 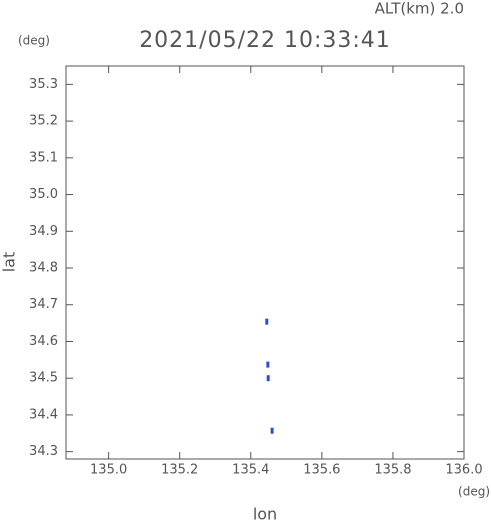 I want to click on y-axis-label: lat, so click(x=9, y=262).